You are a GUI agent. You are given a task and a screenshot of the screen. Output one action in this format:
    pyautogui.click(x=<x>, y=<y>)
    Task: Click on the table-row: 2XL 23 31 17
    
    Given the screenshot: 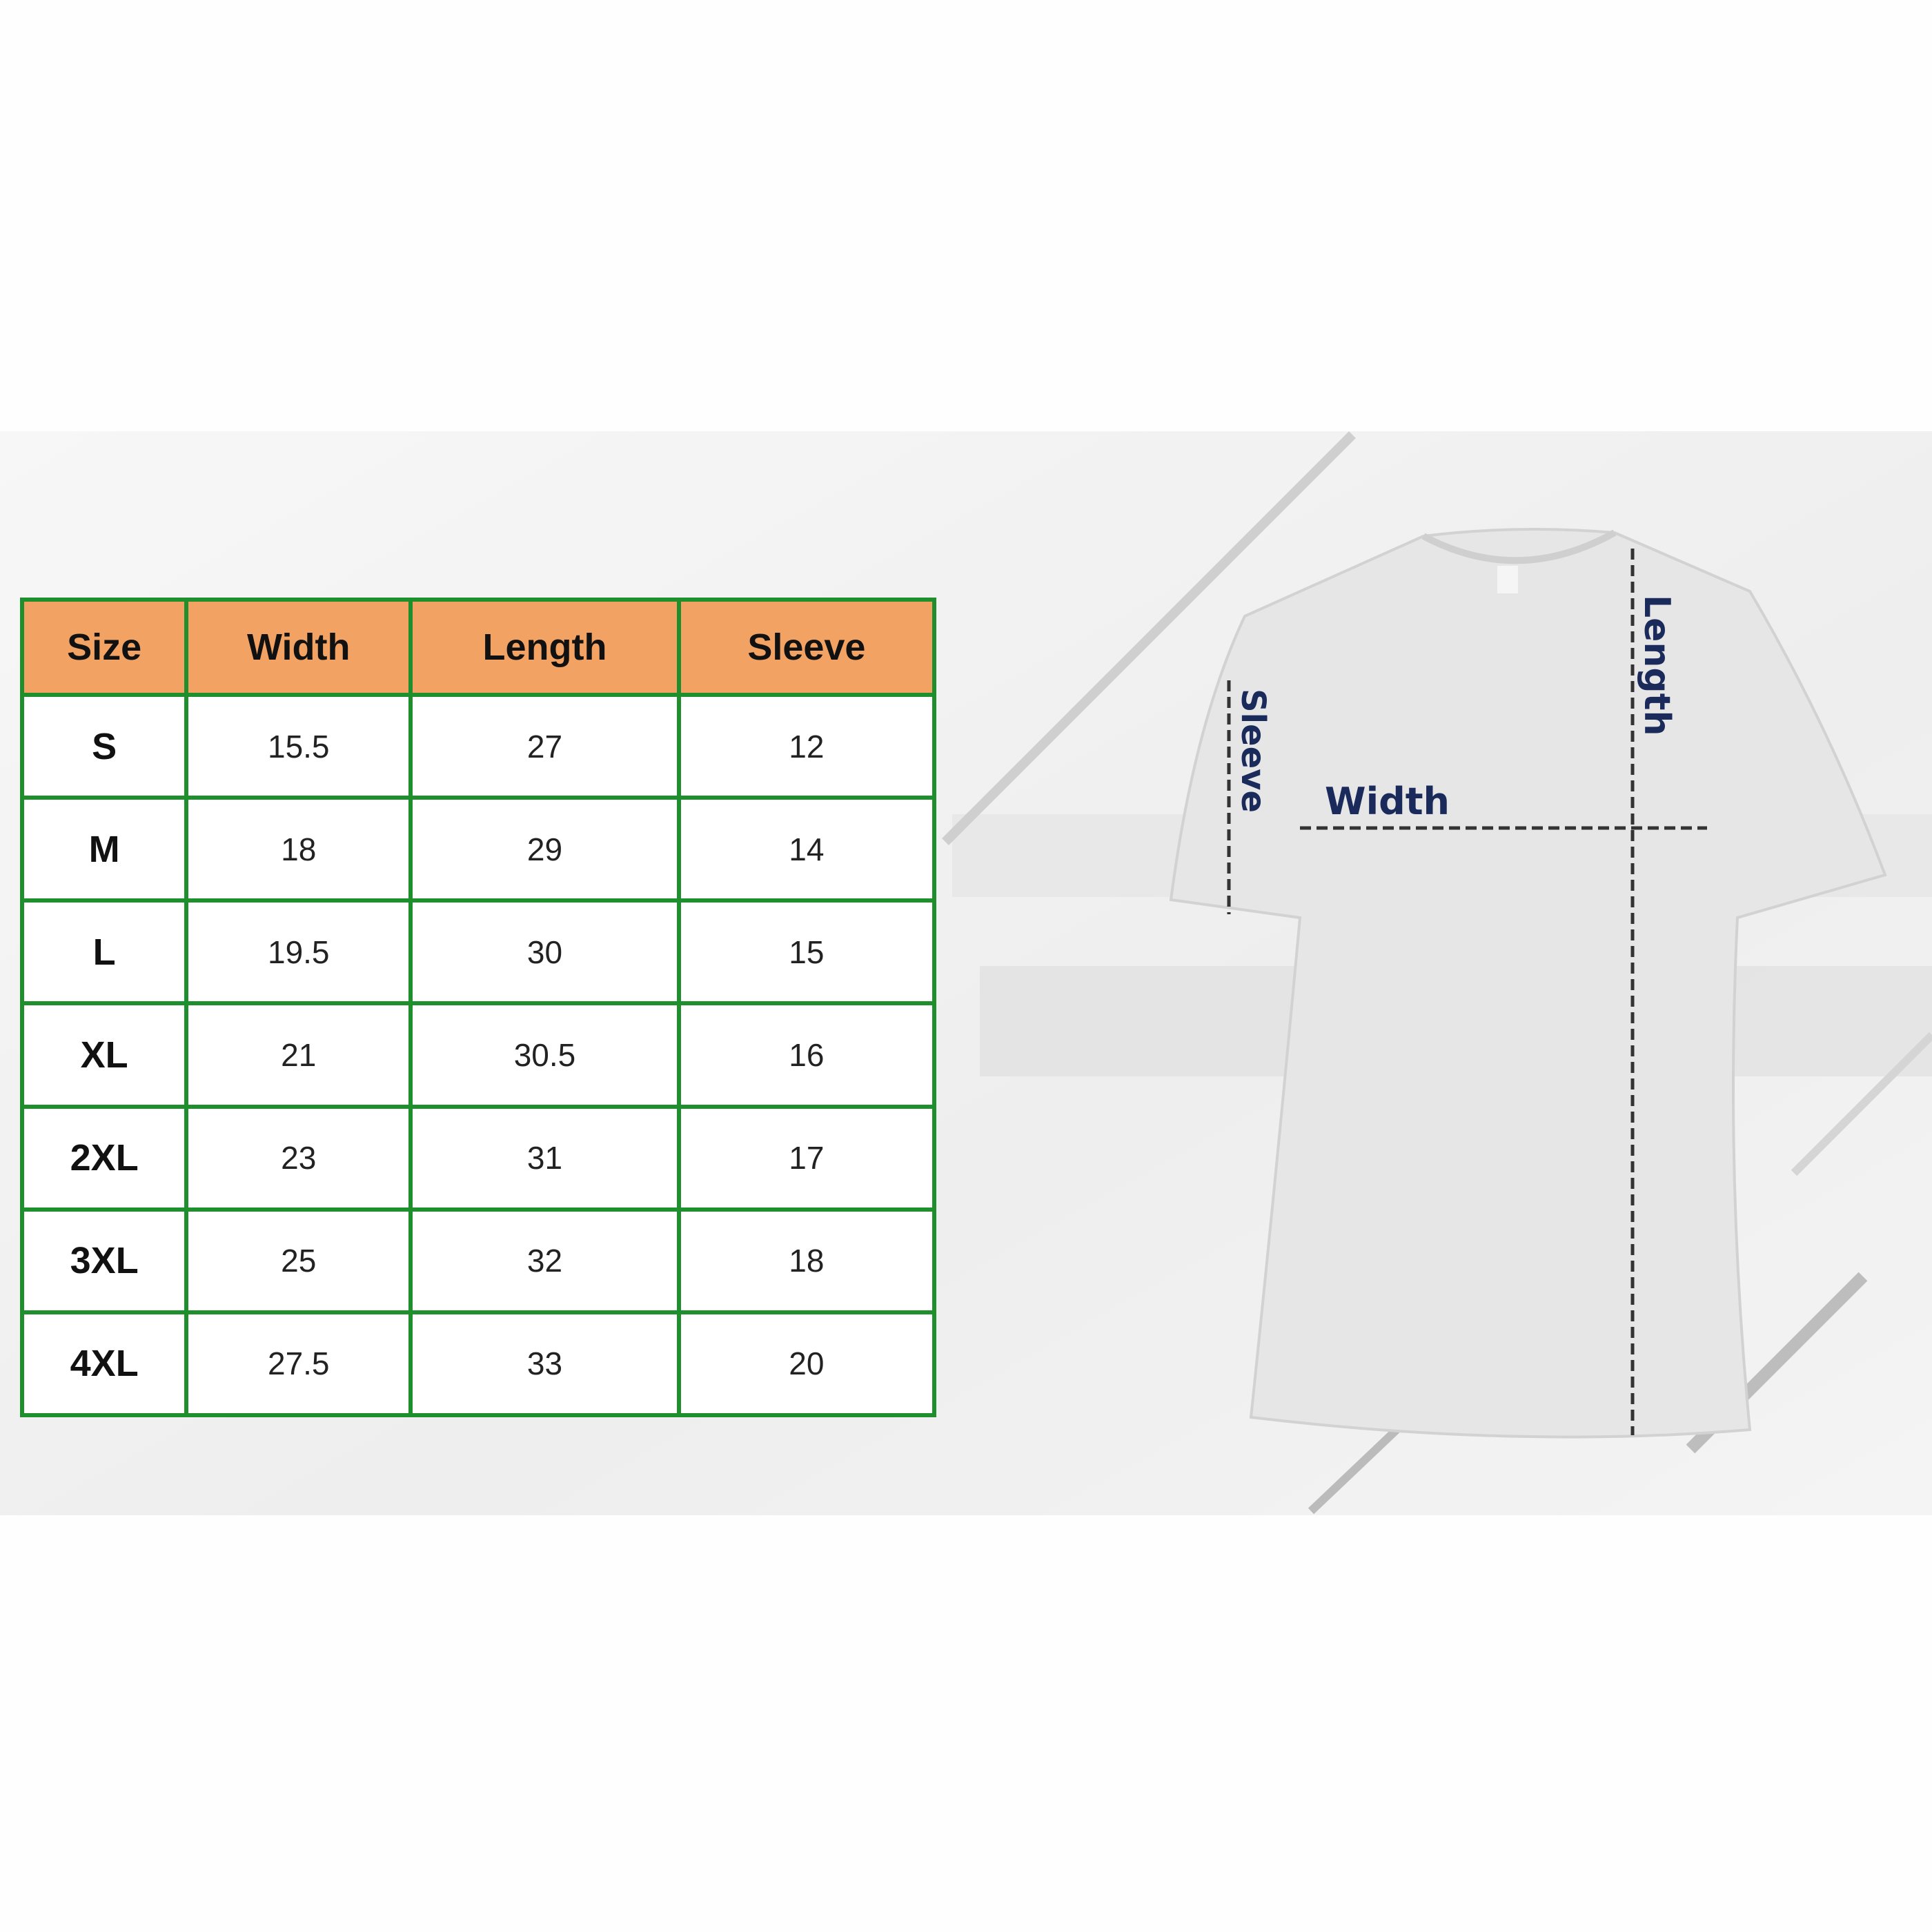 What is the action you would take?
    pyautogui.click(x=478, y=1158)
    